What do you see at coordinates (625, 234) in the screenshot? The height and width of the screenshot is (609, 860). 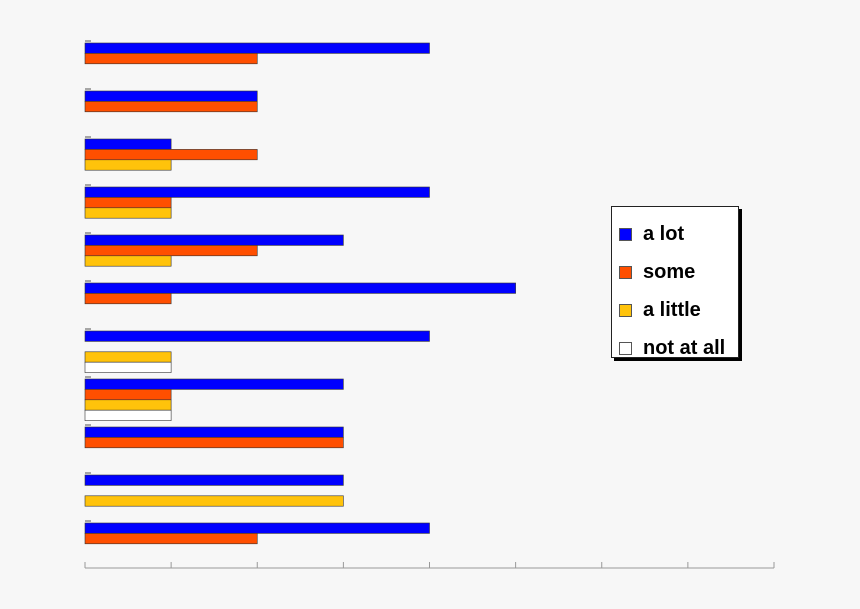 I see `legend-swatch-a-lot` at bounding box center [625, 234].